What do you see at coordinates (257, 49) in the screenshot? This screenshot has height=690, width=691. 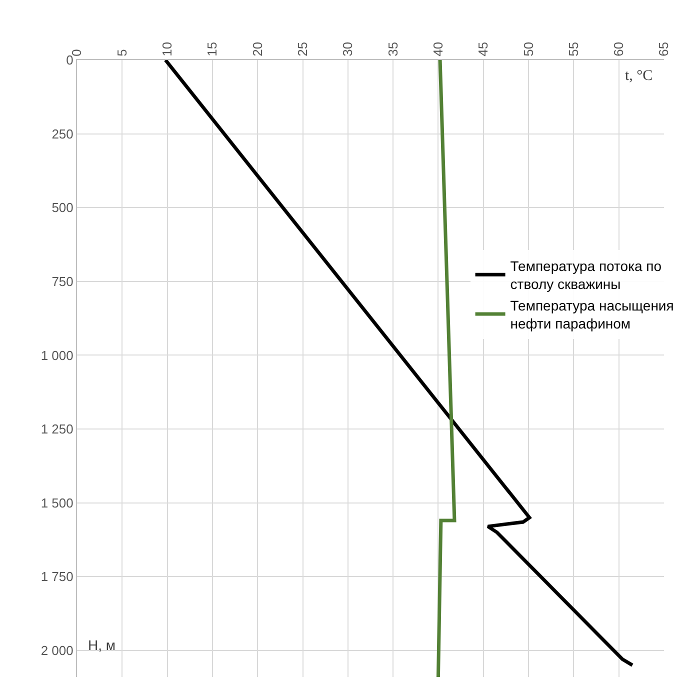 I see `x-tick-label: 20` at bounding box center [257, 49].